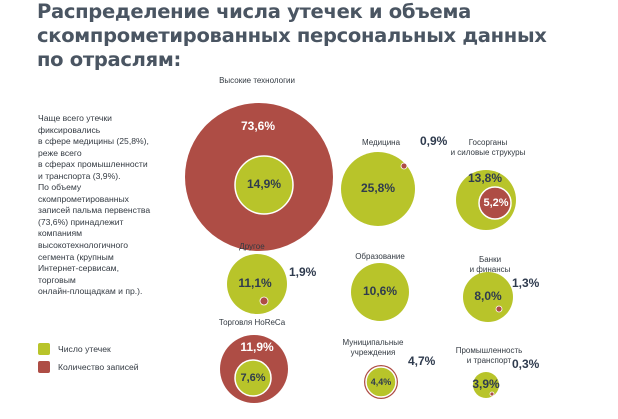 The width and height of the screenshot is (618, 419). What do you see at coordinates (488, 142) in the screenshot?
I see `sector-name: Госорганы` at bounding box center [488, 142].